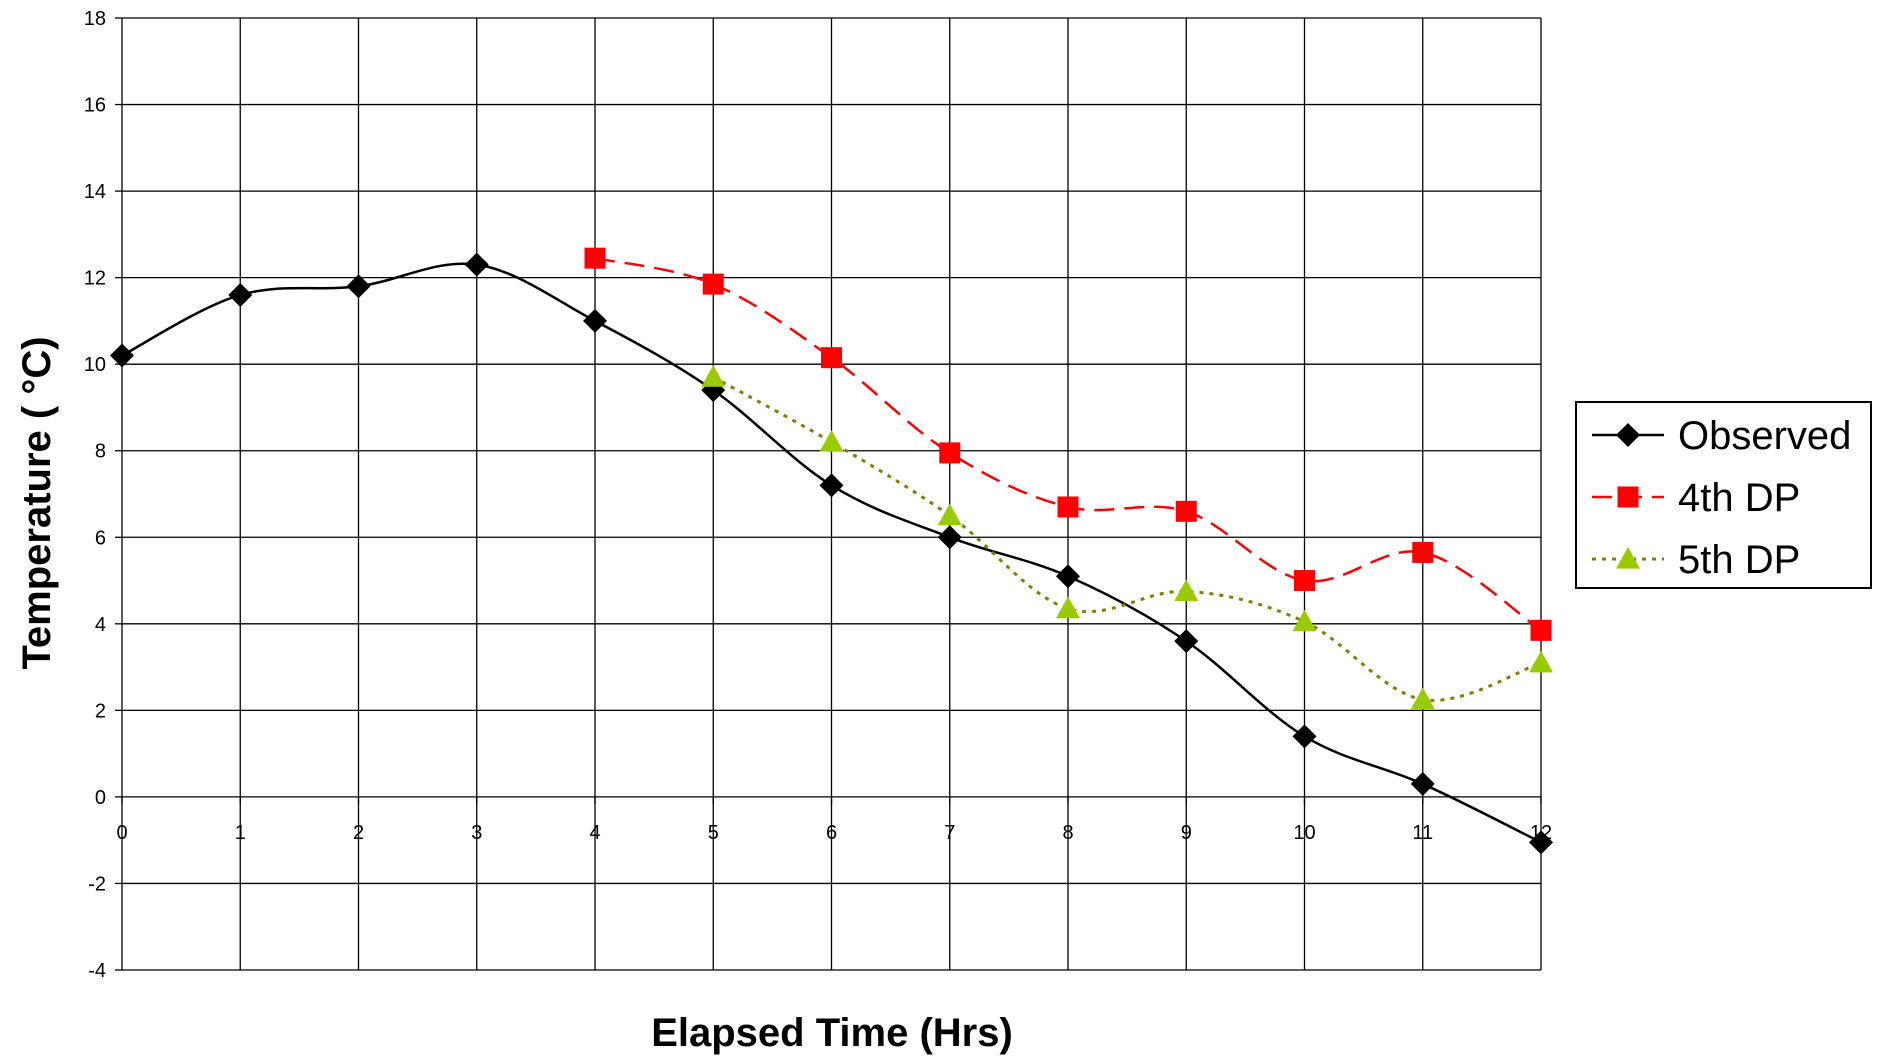 The image size is (1877, 1057). I want to click on y-tick-label: 18, so click(95, 19).